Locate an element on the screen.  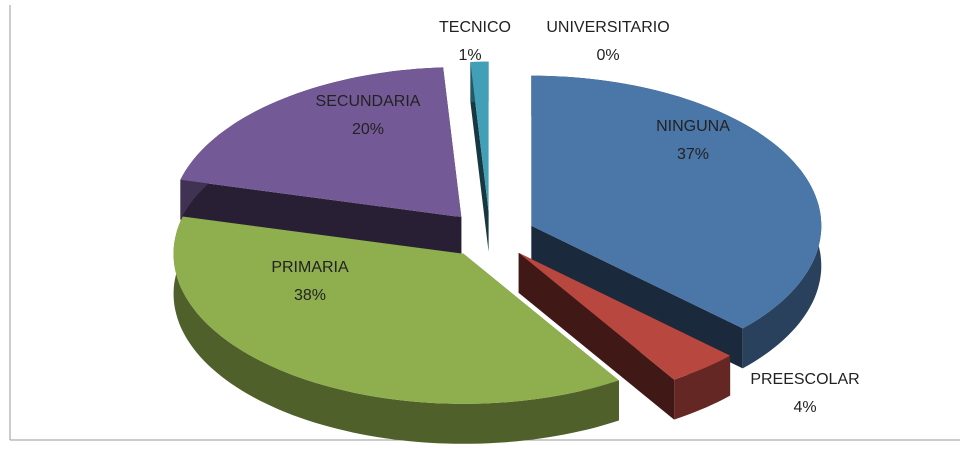
percent-label: 4% is located at coordinates (804, 407).